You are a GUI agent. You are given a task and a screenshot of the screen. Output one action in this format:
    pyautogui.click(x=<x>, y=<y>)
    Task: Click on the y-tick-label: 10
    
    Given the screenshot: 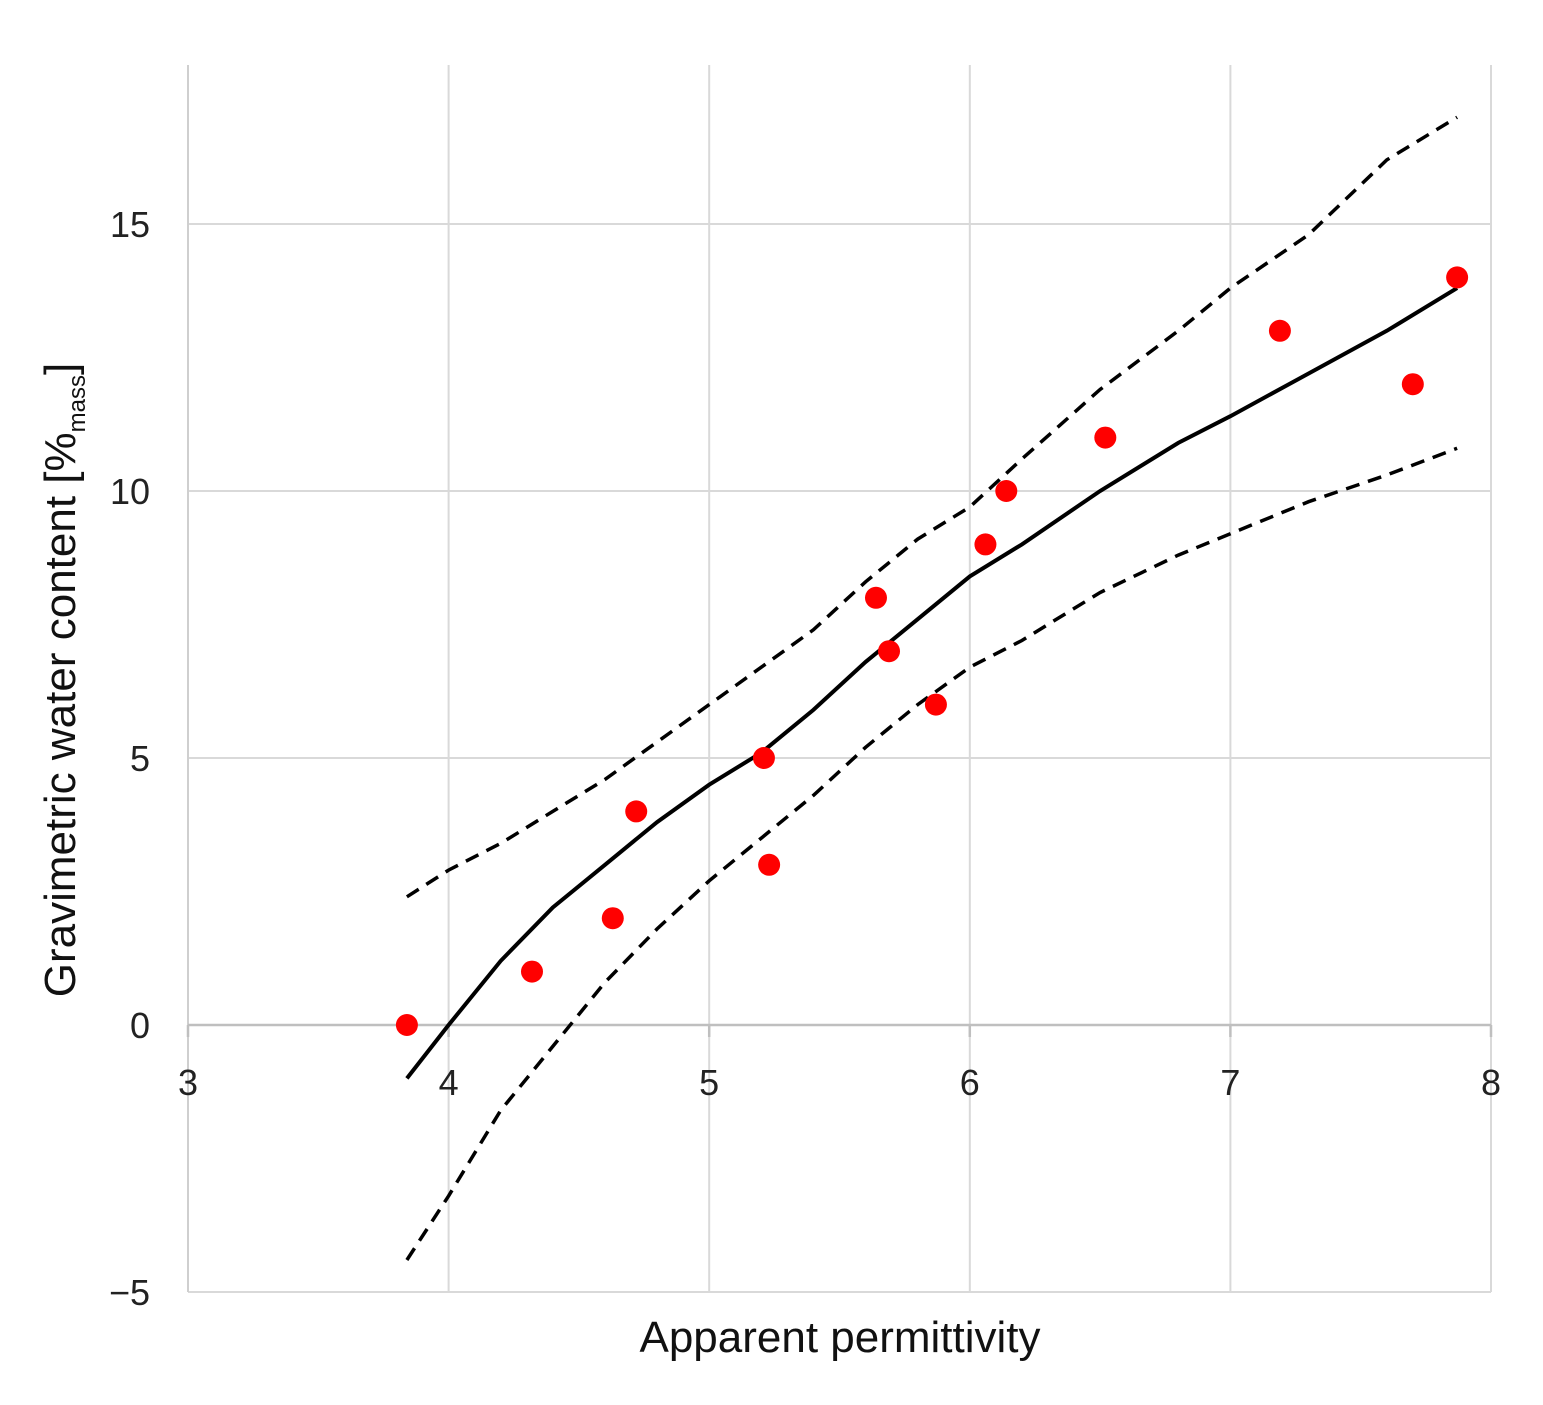 What is the action you would take?
    pyautogui.click(x=130, y=491)
    